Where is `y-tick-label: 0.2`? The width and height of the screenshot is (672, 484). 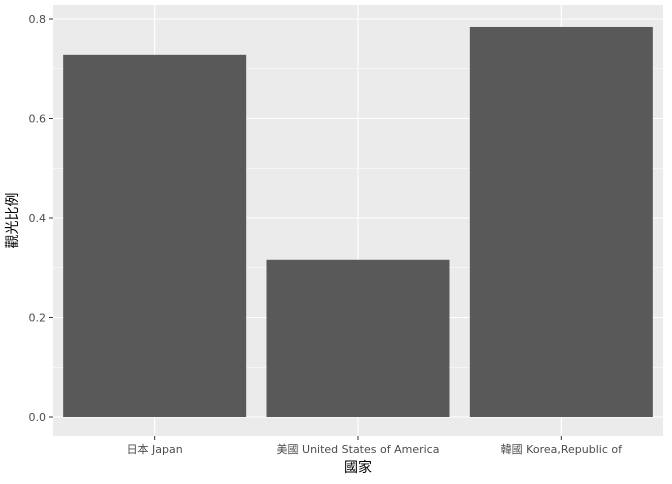 y-tick-label: 0.2 is located at coordinates (38, 318).